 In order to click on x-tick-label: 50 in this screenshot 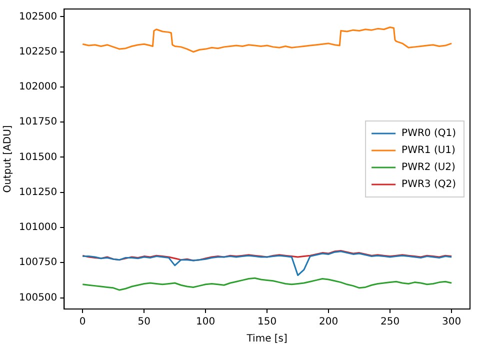, I will do `click(144, 322)`.